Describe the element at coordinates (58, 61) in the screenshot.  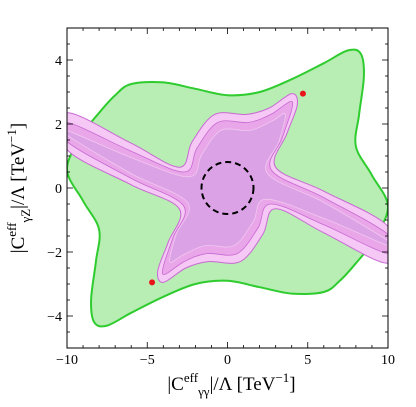
I see `y-tick-label: 4` at that location.